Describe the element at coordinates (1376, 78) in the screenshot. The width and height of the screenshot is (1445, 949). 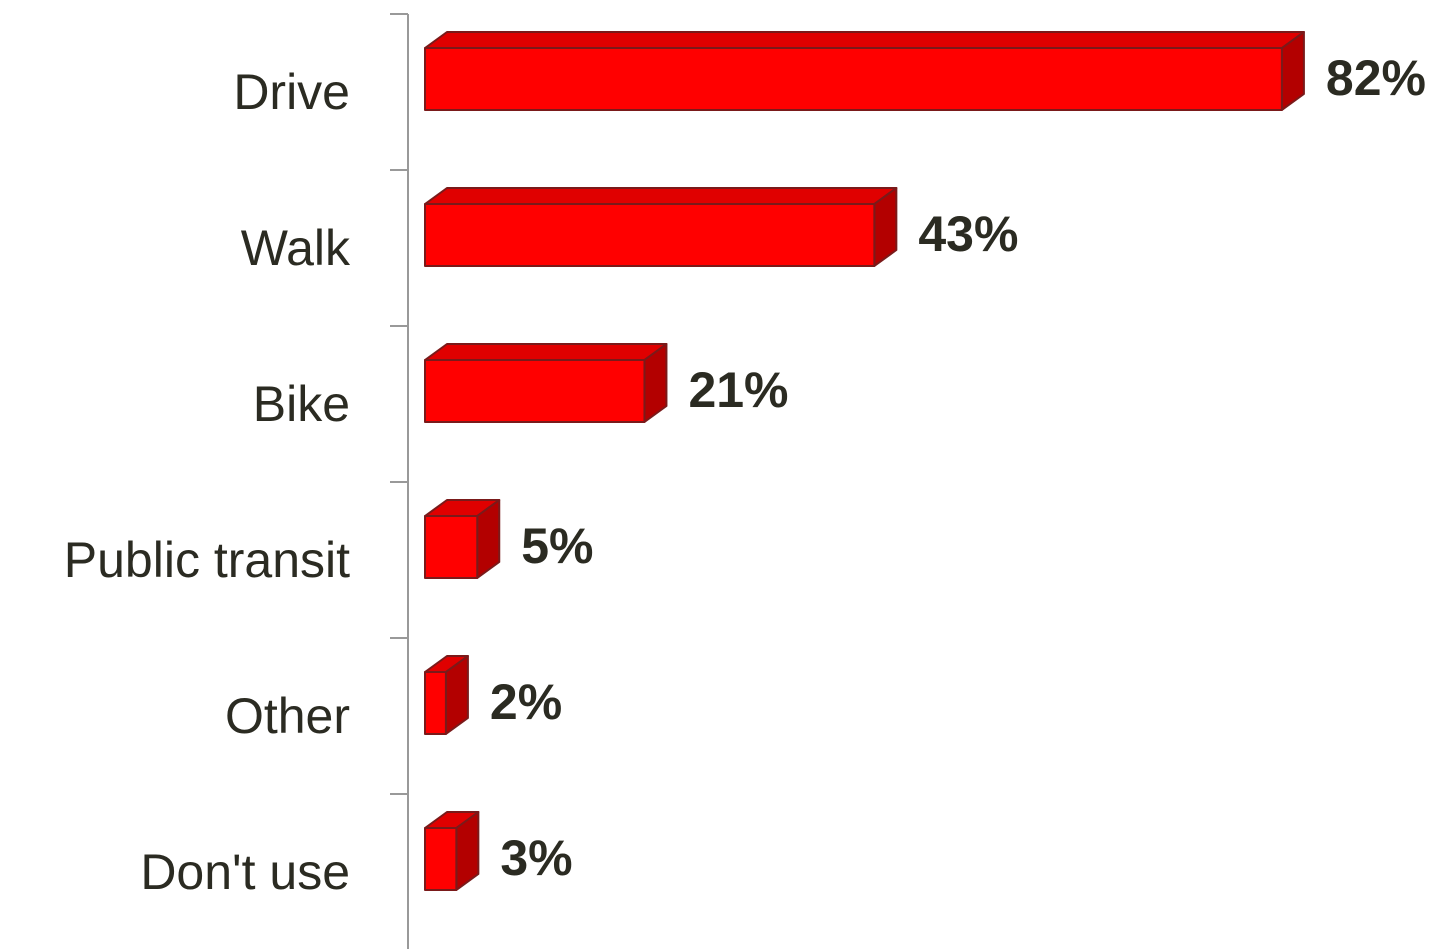
I see `data-label: 82%` at that location.